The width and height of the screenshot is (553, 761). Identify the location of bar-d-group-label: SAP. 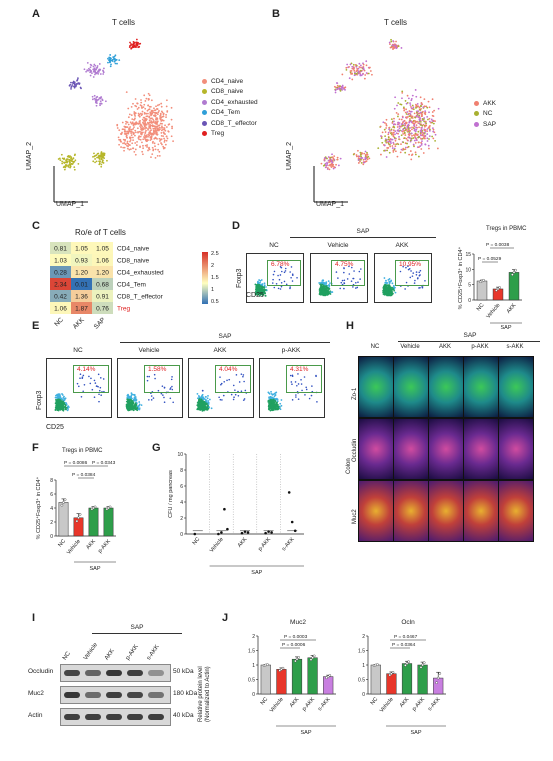
(505, 327).